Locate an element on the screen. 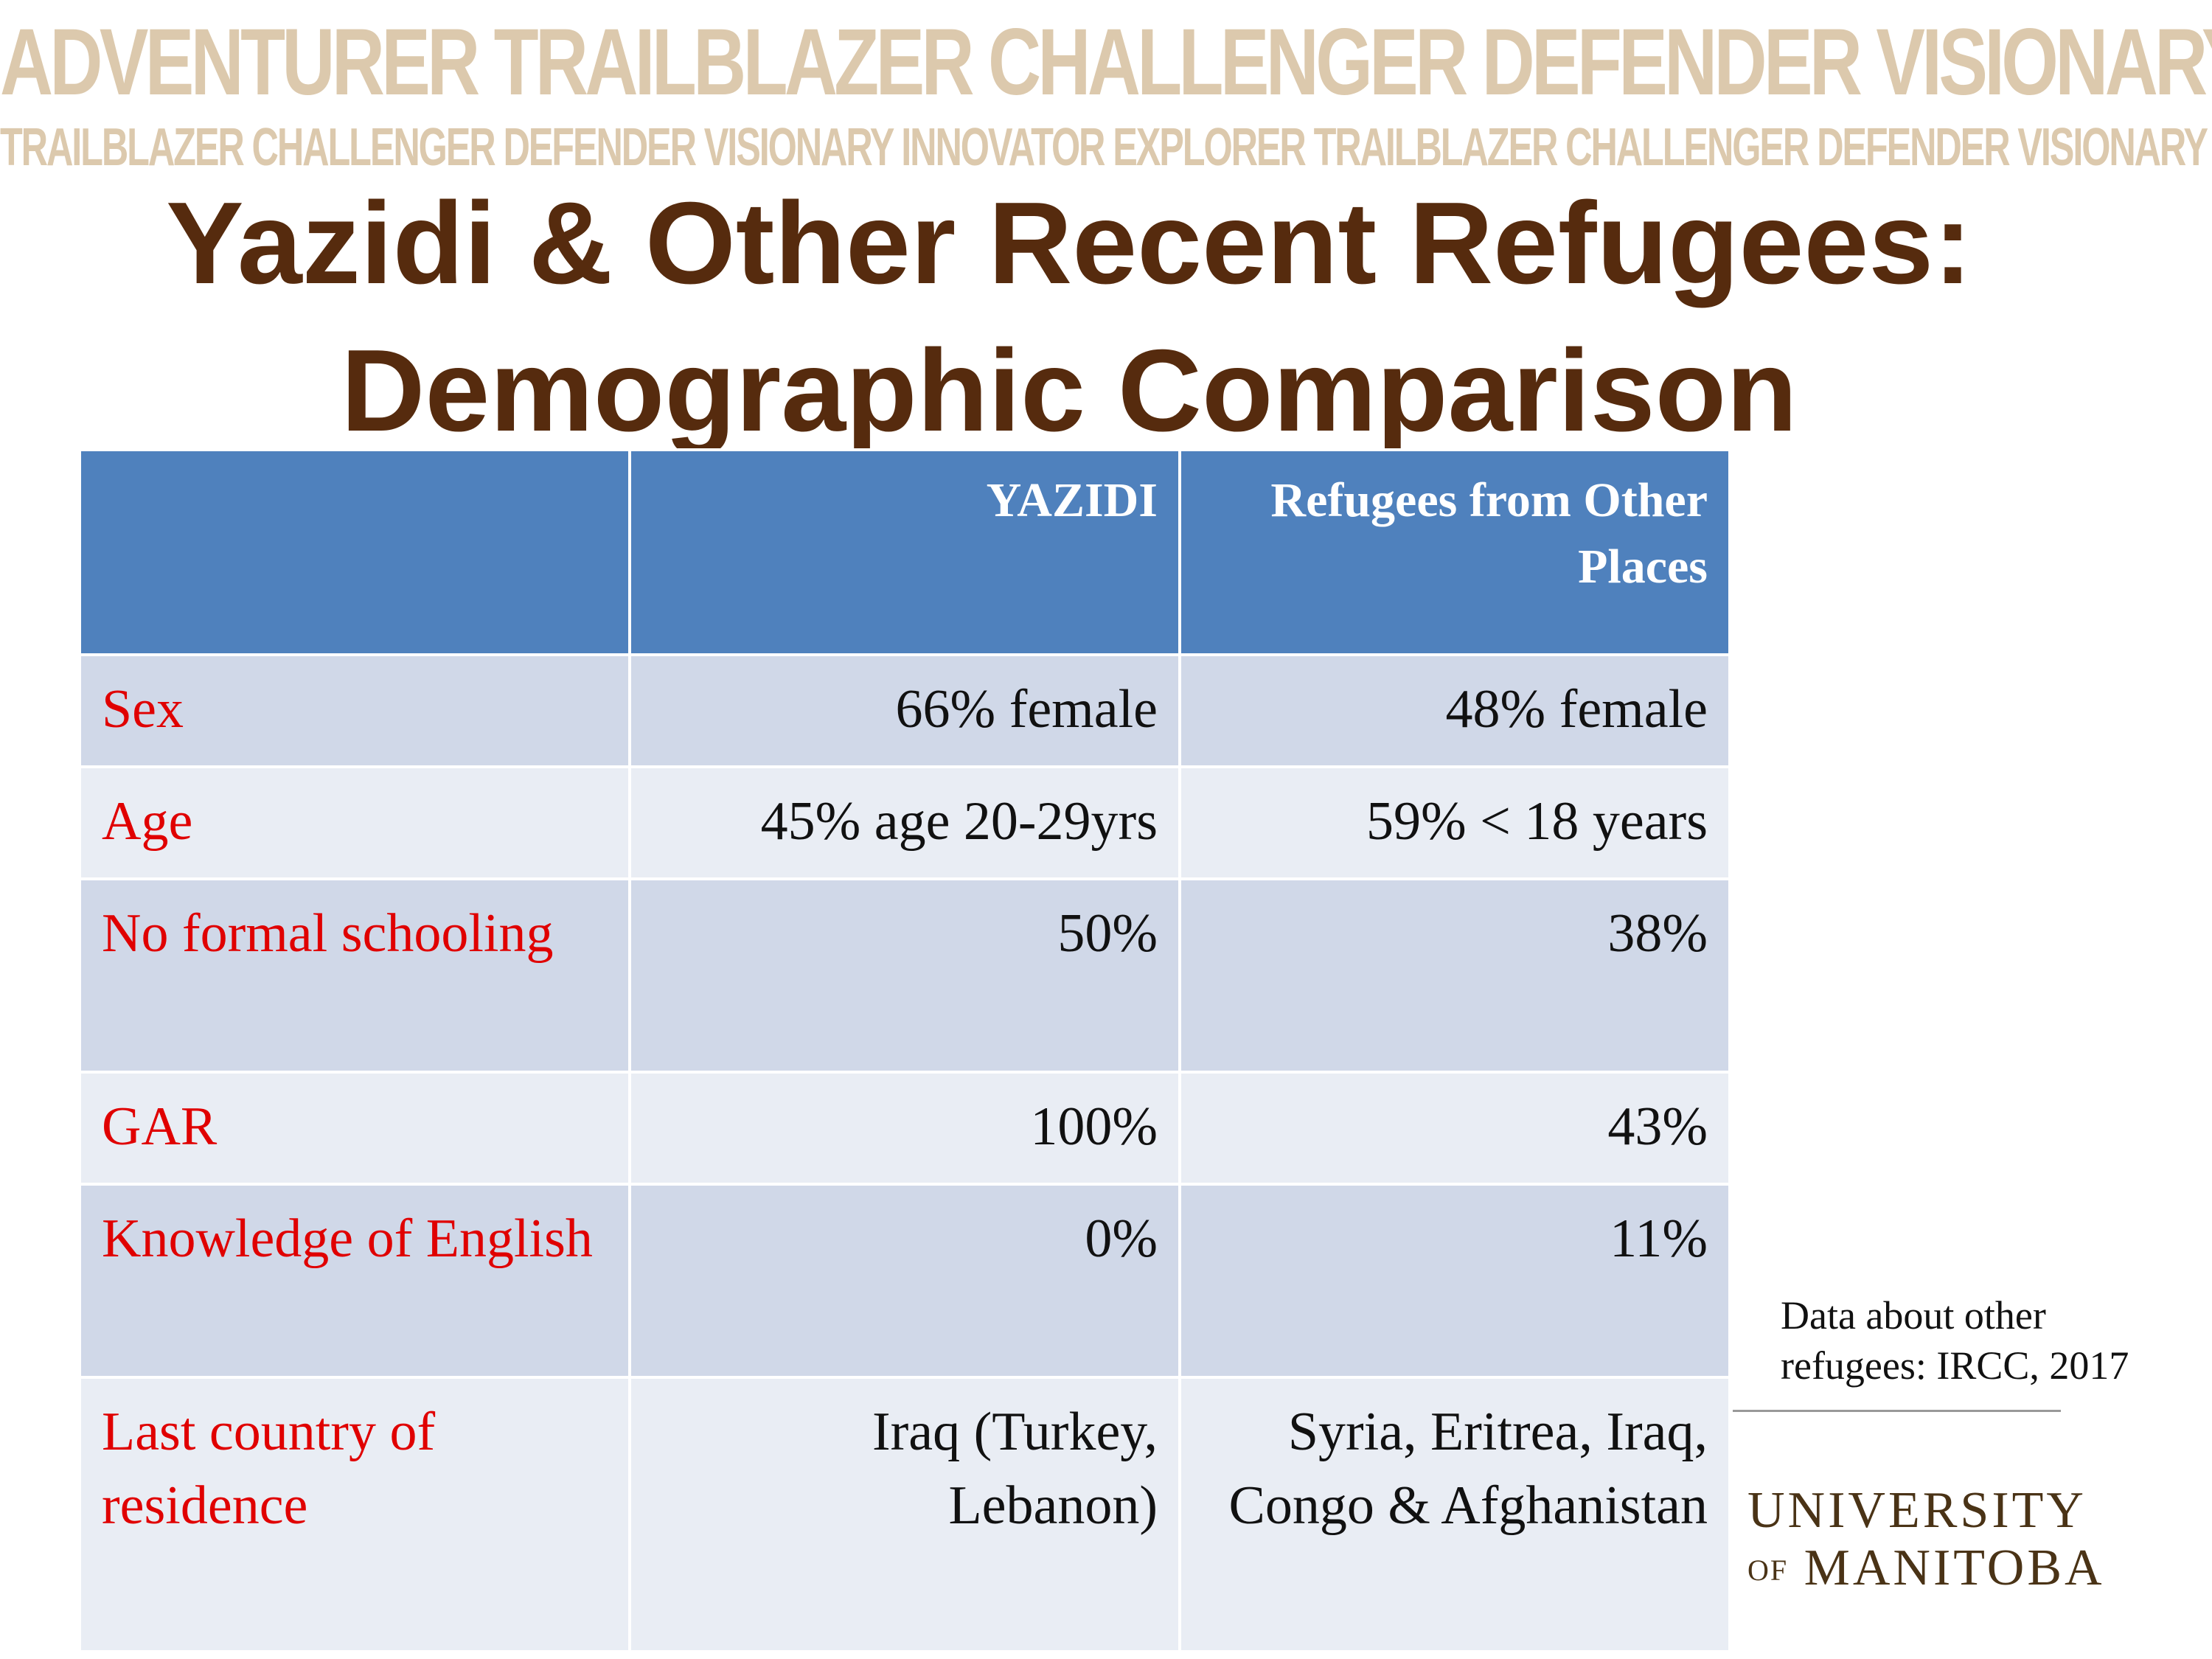 The image size is (2212, 1659). other-value: 11% is located at coordinates (1454, 1281).